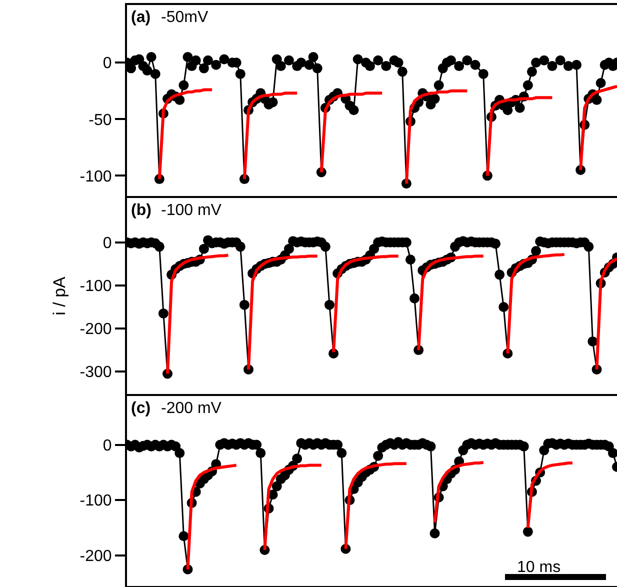 The height and width of the screenshot is (587, 617). I want to click on chart-subtitle: -200 mV, so click(191, 408).